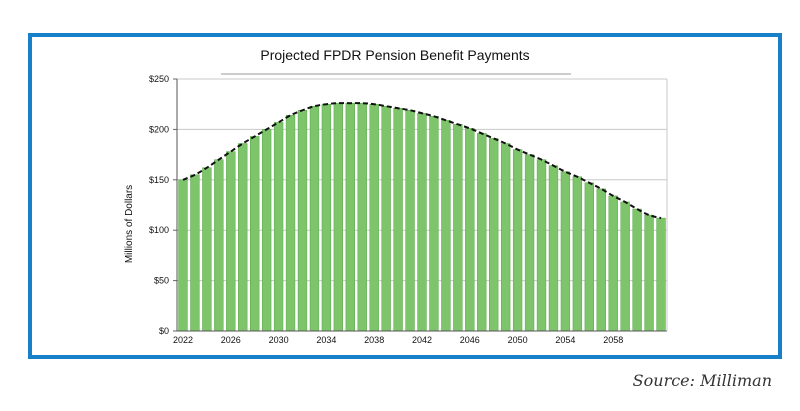 The width and height of the screenshot is (800, 411). What do you see at coordinates (183, 255) in the screenshot?
I see `bar-2022` at bounding box center [183, 255].